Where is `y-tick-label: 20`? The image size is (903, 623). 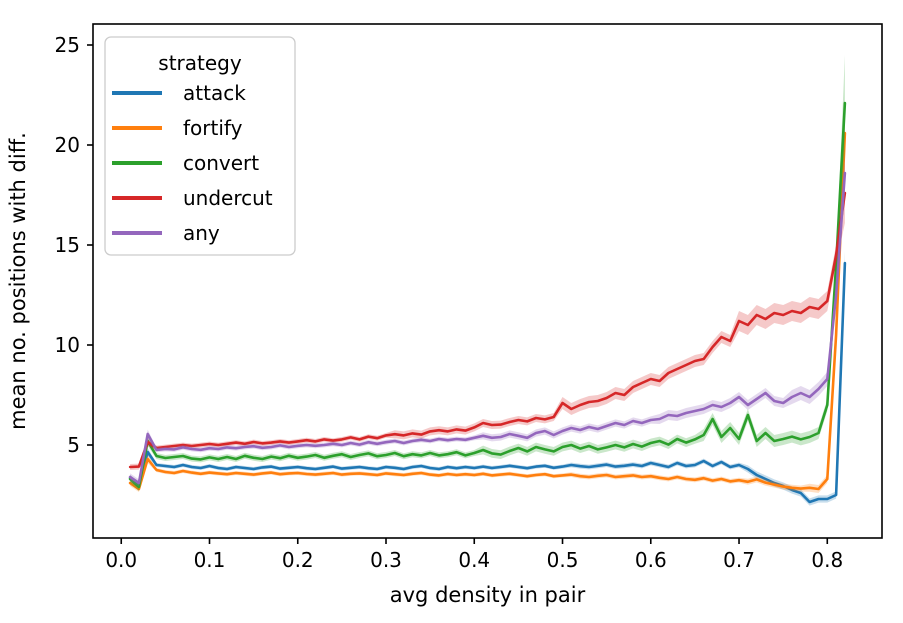
y-tick-label: 20 is located at coordinates (67, 145).